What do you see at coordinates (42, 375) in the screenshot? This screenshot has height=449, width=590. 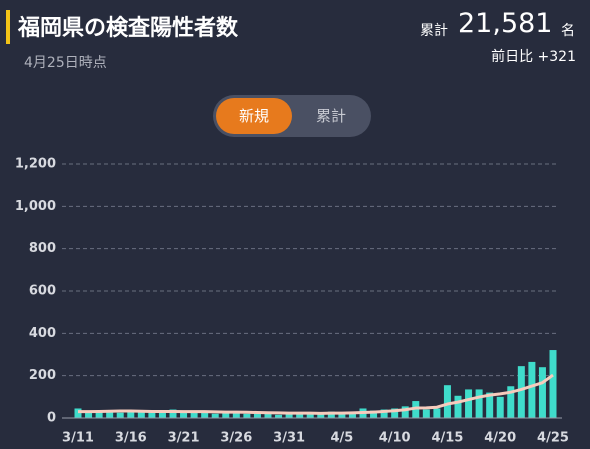 I see `y-tick-label: 200` at bounding box center [42, 375].